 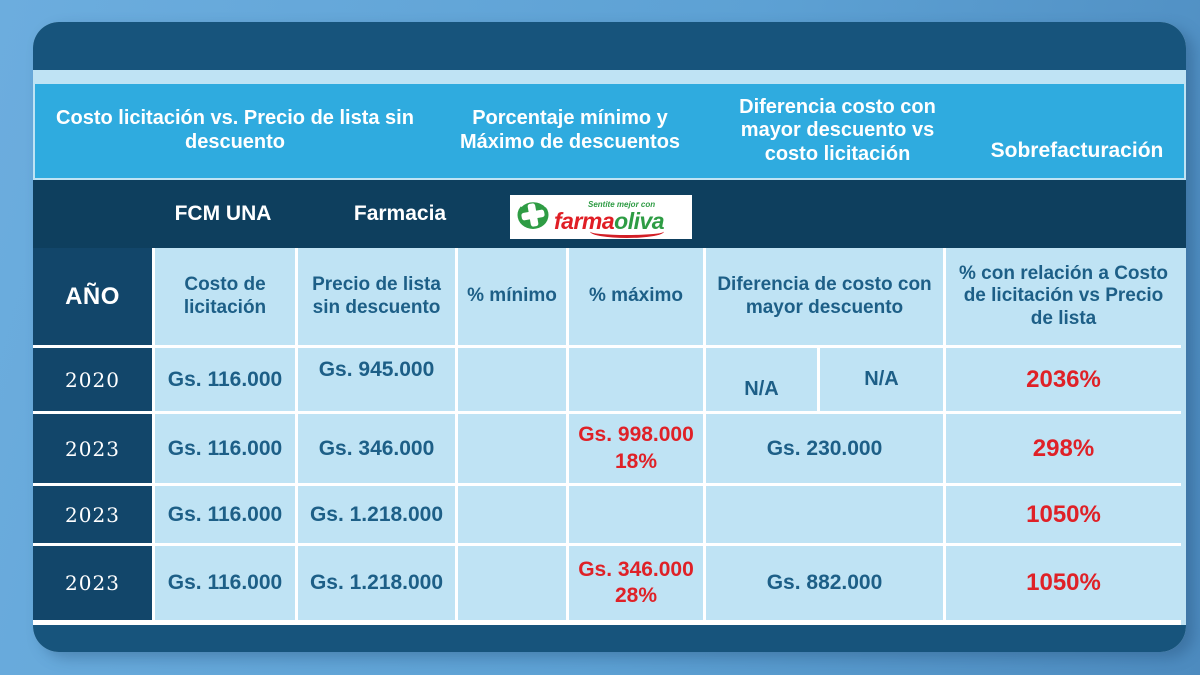 I want to click on cell-r3-min, so click(x=512, y=514).